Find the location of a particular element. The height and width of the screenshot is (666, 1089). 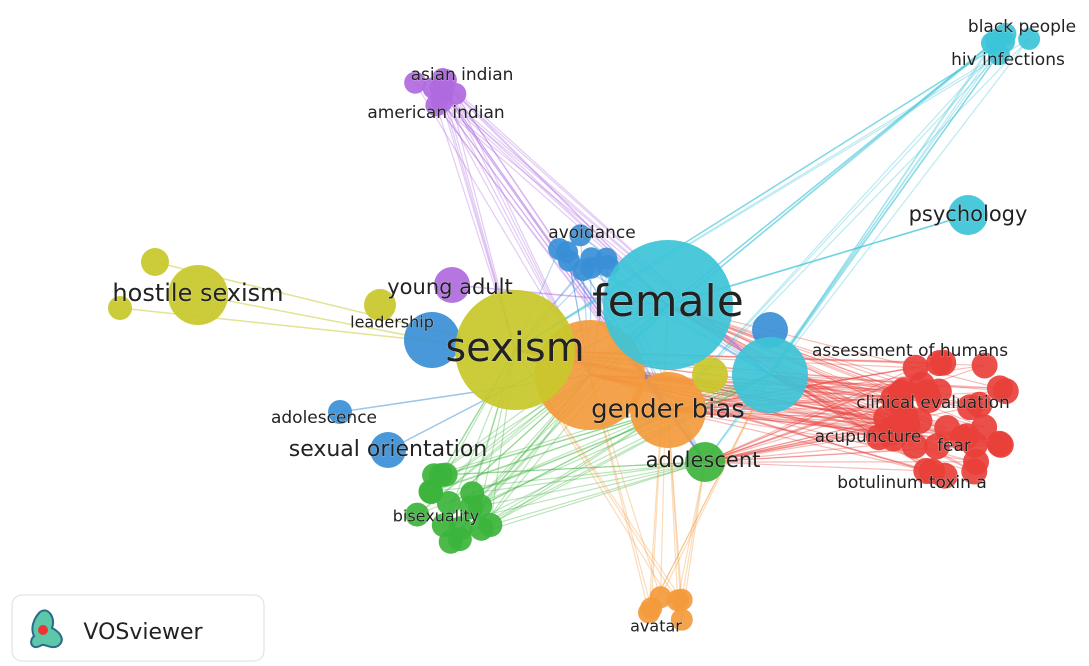

node-label: adolescent is located at coordinates (703, 460).